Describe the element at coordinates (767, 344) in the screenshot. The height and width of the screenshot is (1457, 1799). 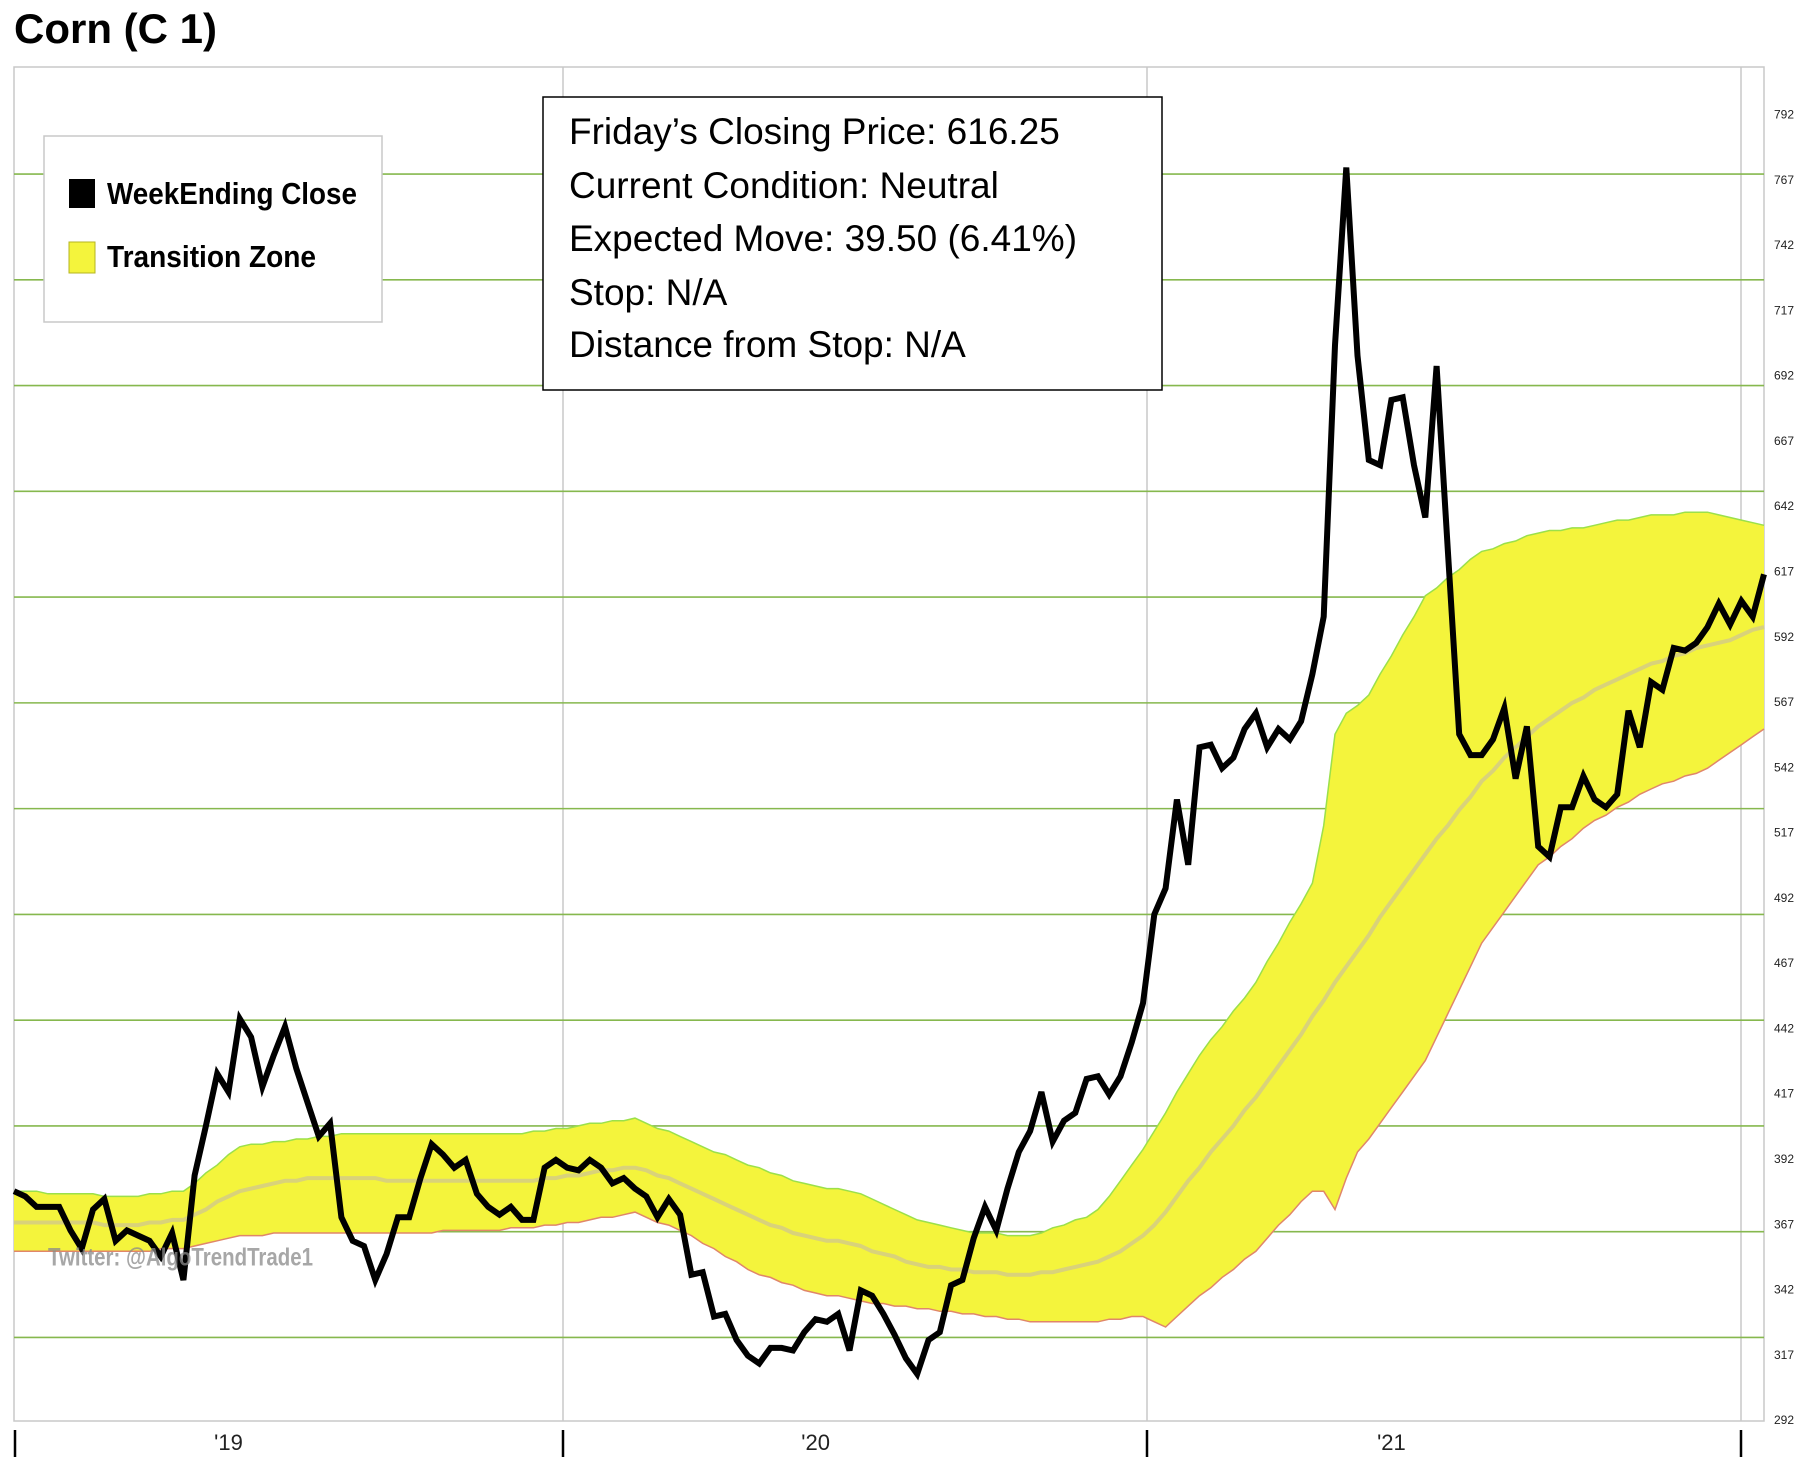
I see `info-line: Distance from Stop: N/A` at that location.